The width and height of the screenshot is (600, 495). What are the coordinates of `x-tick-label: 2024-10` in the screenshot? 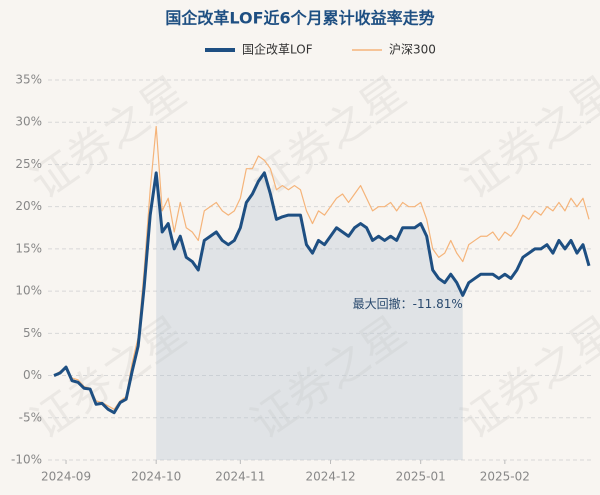 It's located at (156, 477).